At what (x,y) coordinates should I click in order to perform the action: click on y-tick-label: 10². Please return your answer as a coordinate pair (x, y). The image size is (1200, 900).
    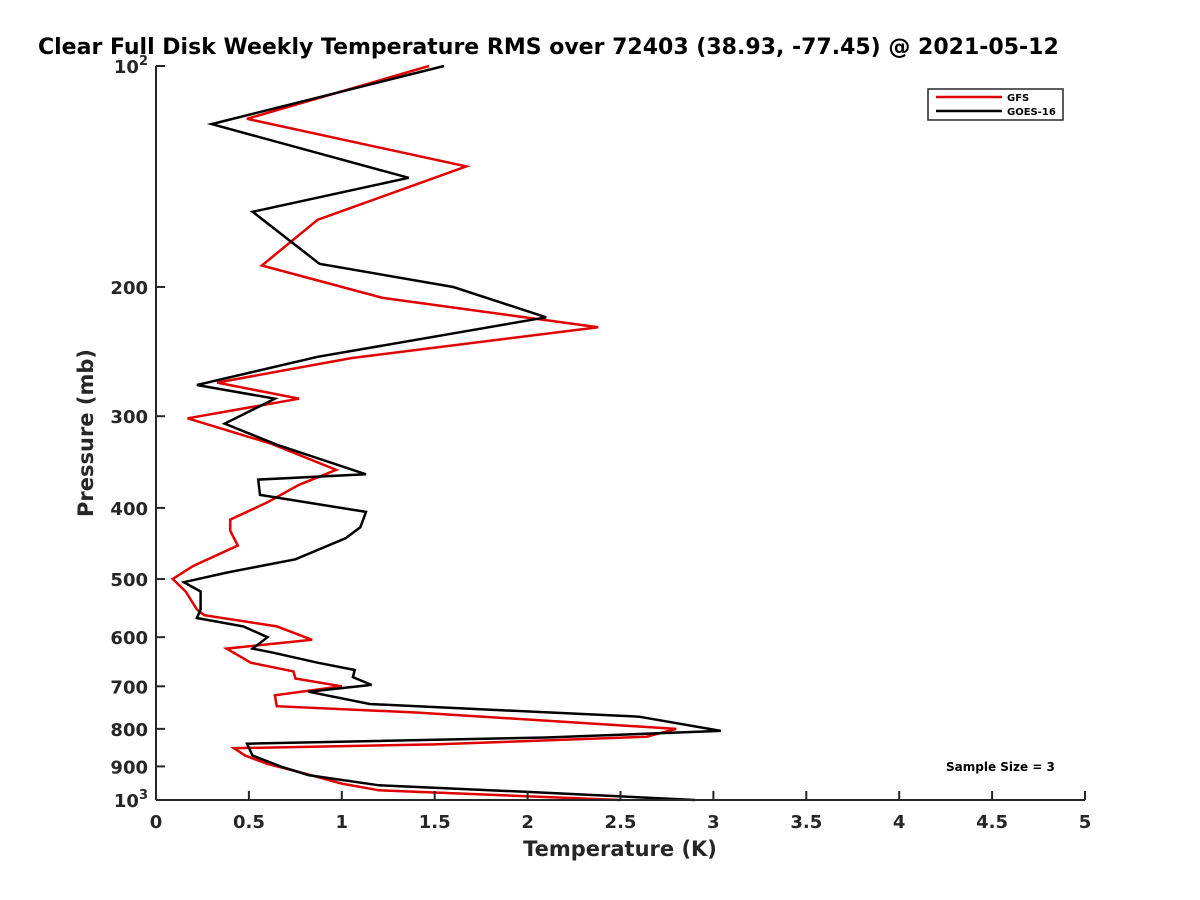
    Looking at the image, I should click on (131, 66).